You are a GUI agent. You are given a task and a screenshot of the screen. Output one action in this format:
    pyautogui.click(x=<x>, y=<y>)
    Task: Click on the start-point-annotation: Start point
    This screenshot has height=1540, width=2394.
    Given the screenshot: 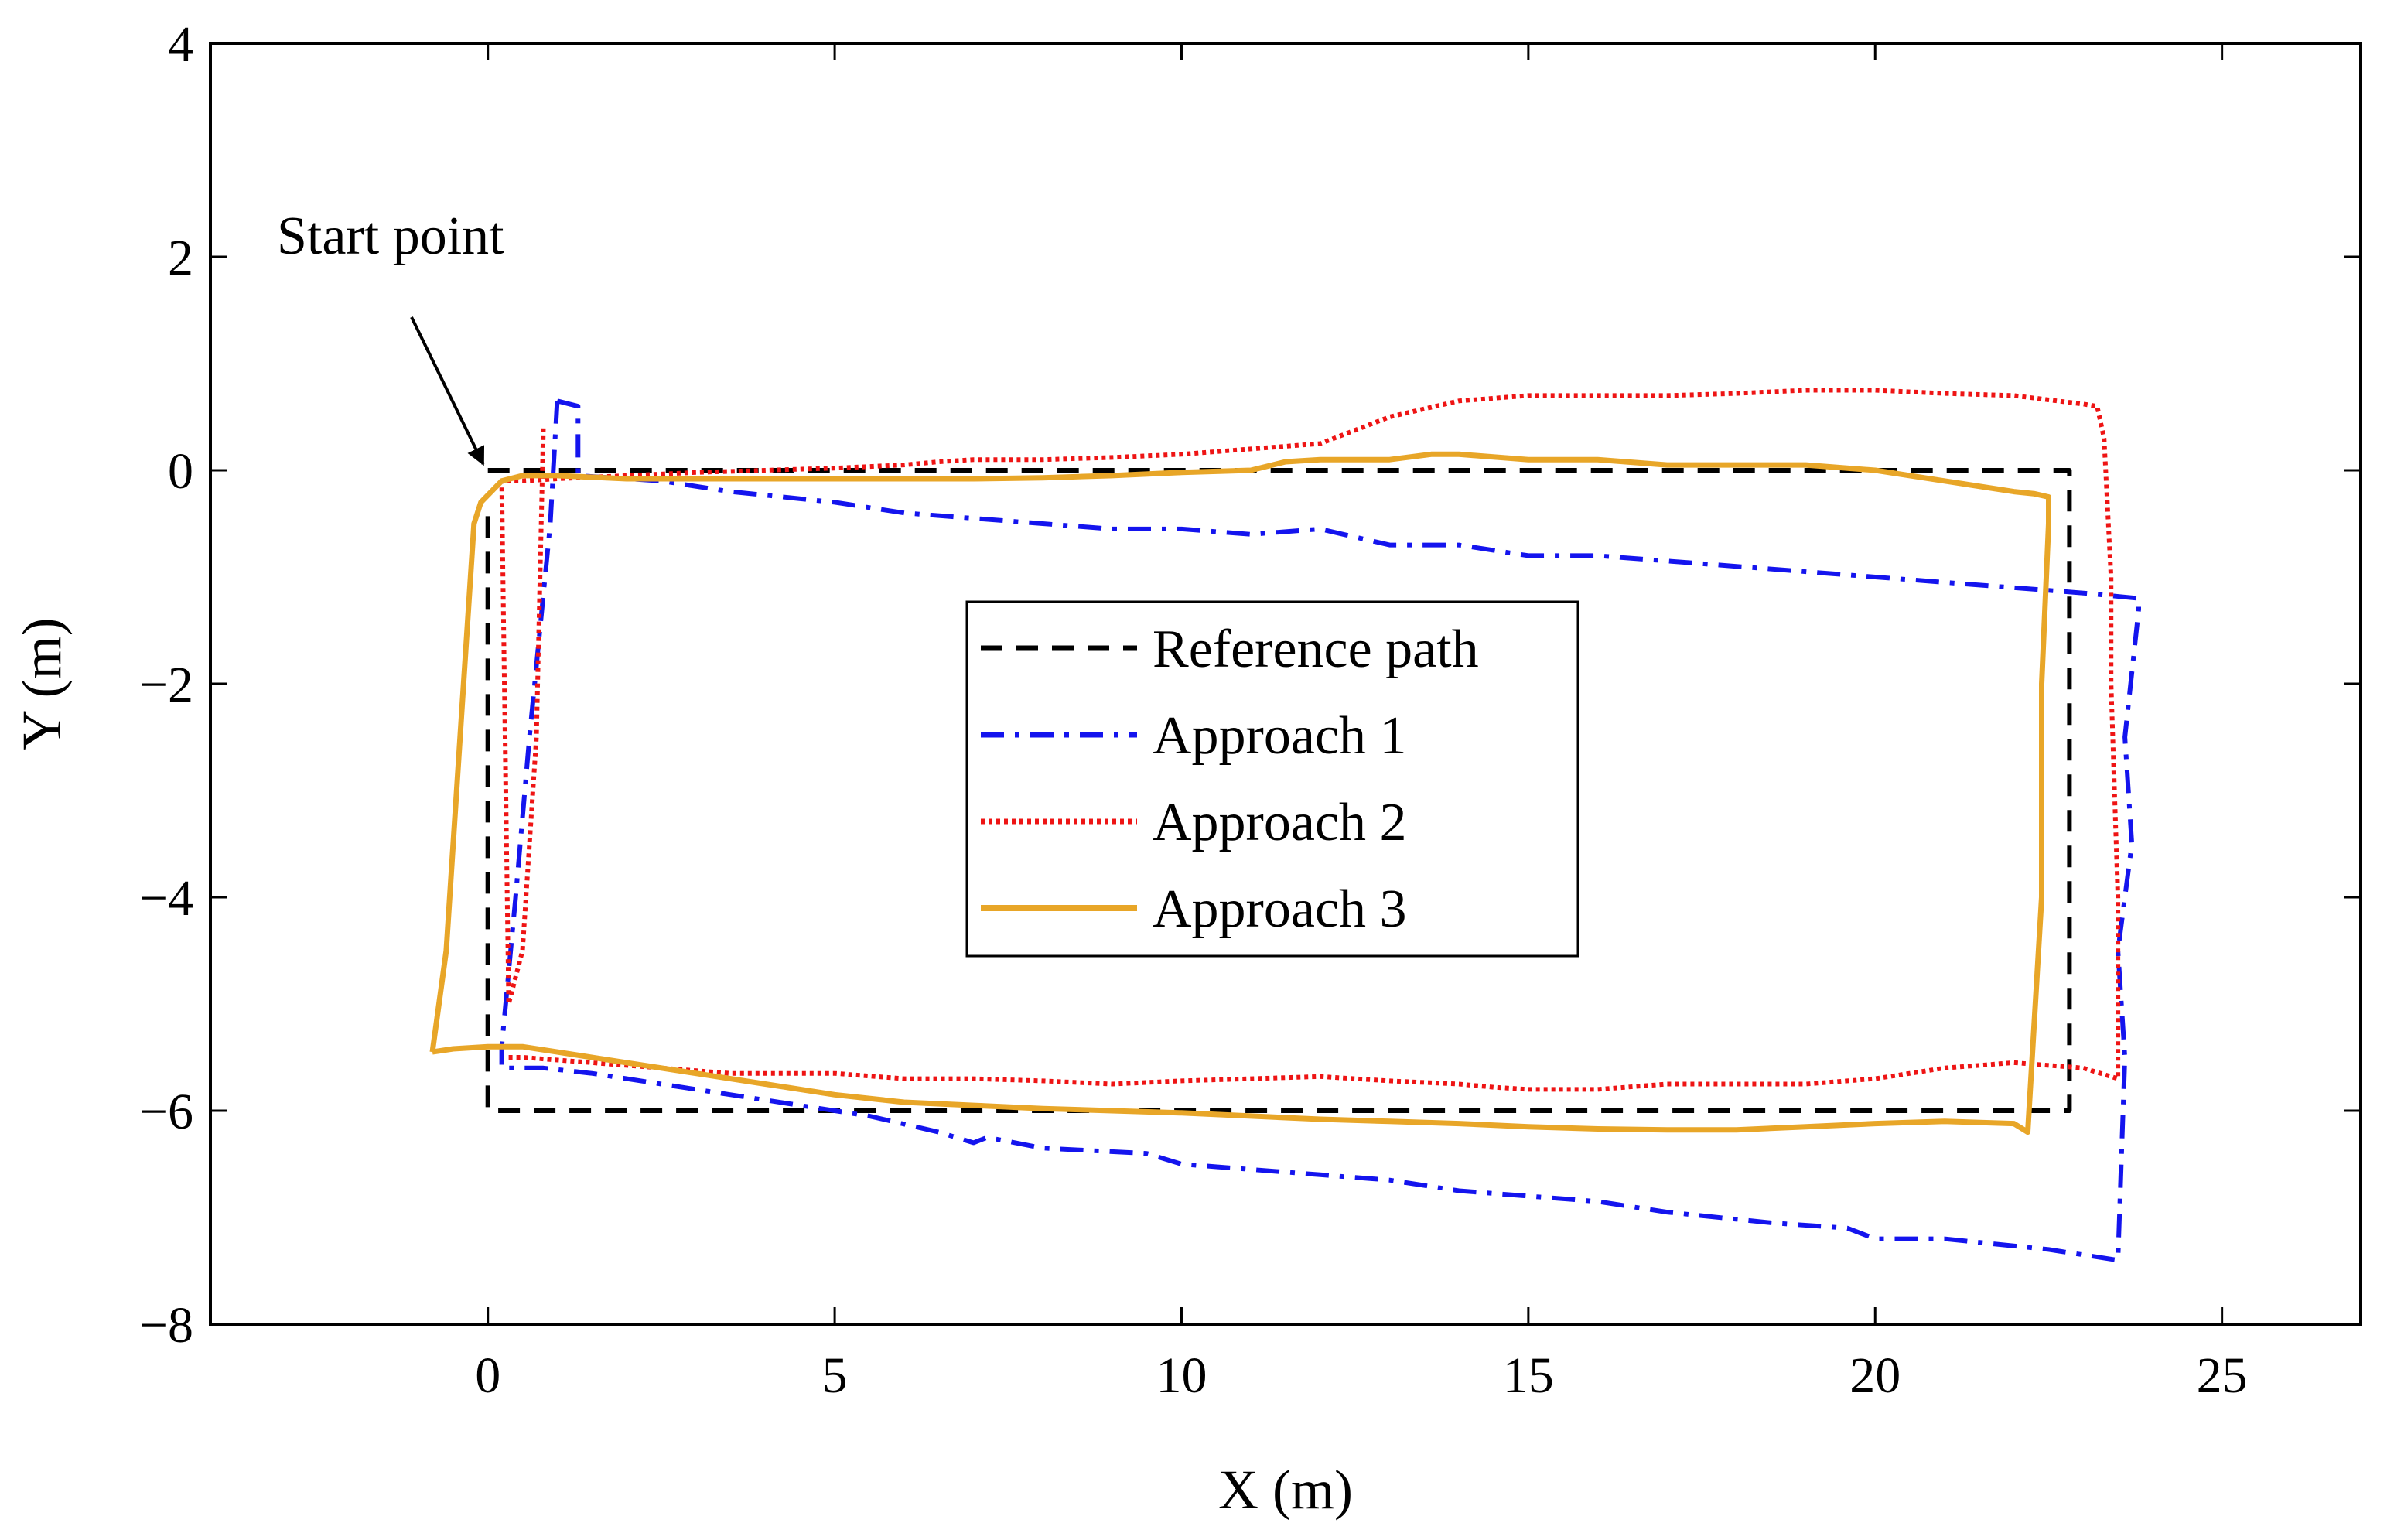 What is the action you would take?
    pyautogui.click(x=390, y=336)
    